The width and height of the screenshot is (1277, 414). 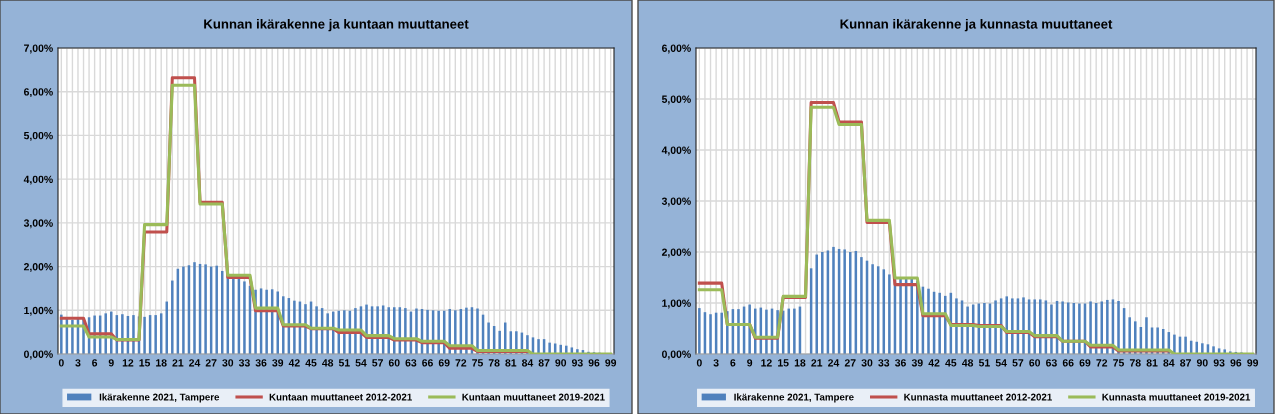 What do you see at coordinates (1176, 397) in the screenshot?
I see `legend-label: Kunnasta muuttaneet 2019-2021` at bounding box center [1176, 397].